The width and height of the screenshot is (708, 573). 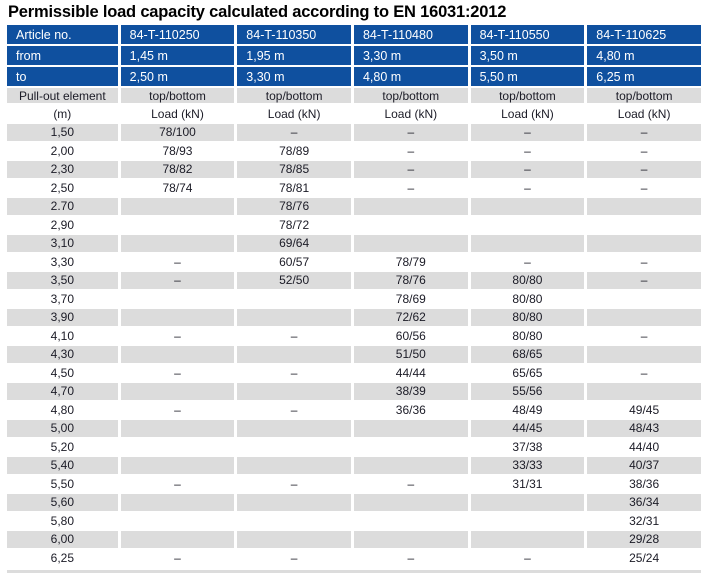 What do you see at coordinates (62, 335) in the screenshot?
I see `pullout-value: 4,10` at bounding box center [62, 335].